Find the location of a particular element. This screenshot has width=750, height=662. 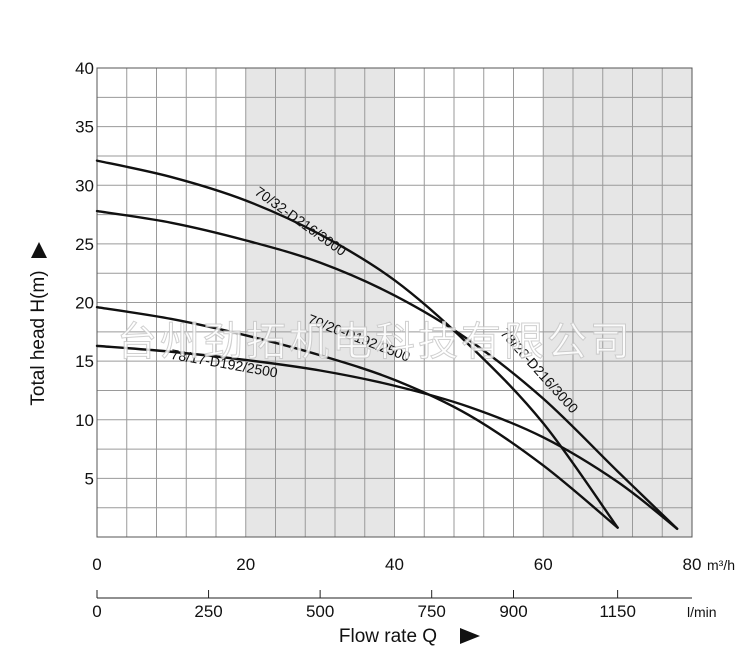

watermark-text: 台州劲拓机电科技有限公司 is located at coordinates (375, 342).